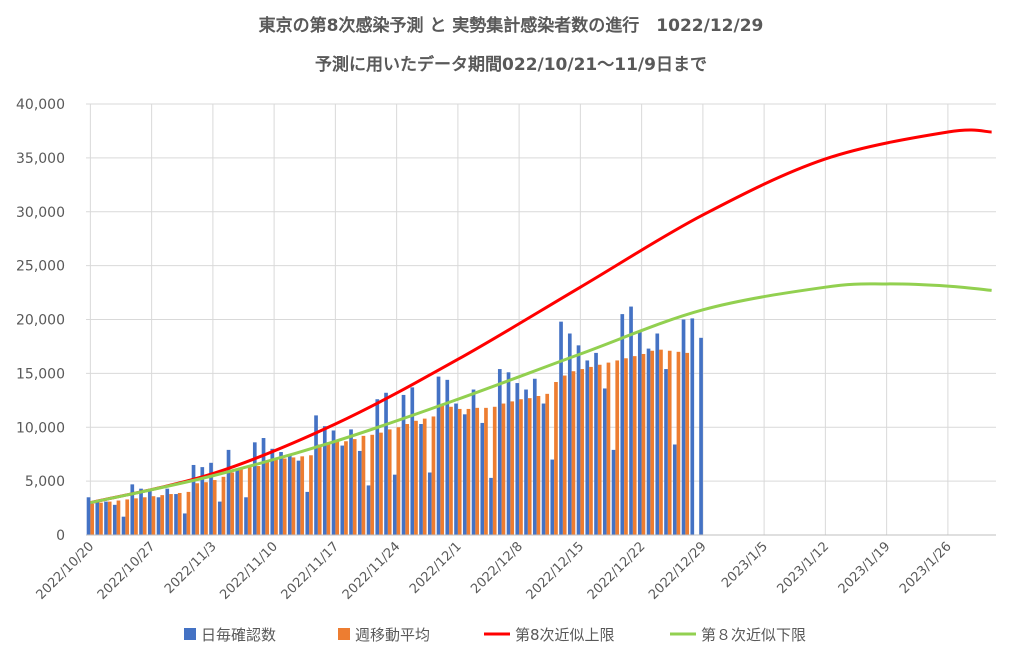 This screenshot has width=1023, height=658. I want to click on legend-swatch, so click(190, 634).